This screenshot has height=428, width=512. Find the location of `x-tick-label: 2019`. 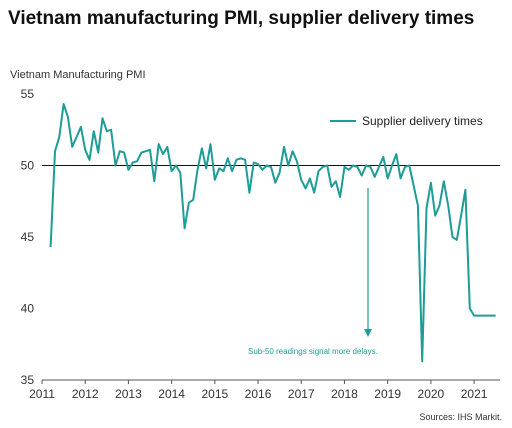

x-tick-label: 2019 is located at coordinates (387, 394).